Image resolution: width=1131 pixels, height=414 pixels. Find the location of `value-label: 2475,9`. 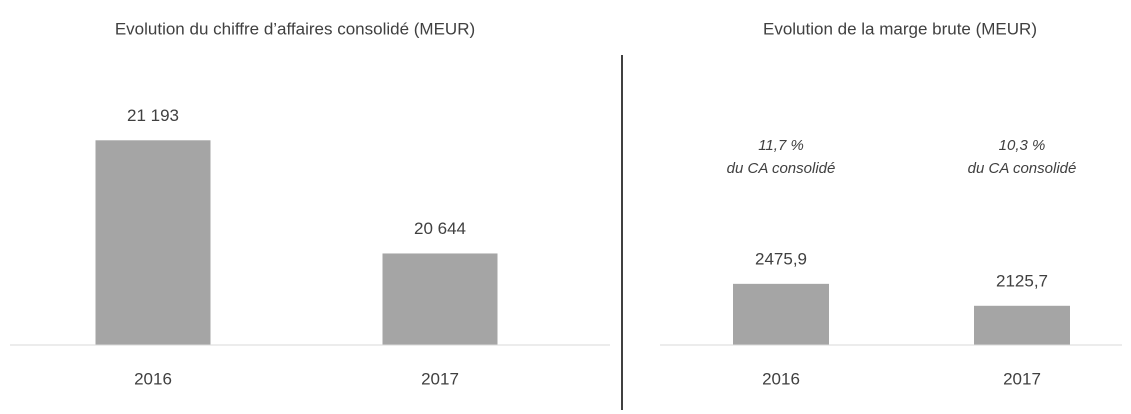

value-label: 2475,9 is located at coordinates (781, 258).